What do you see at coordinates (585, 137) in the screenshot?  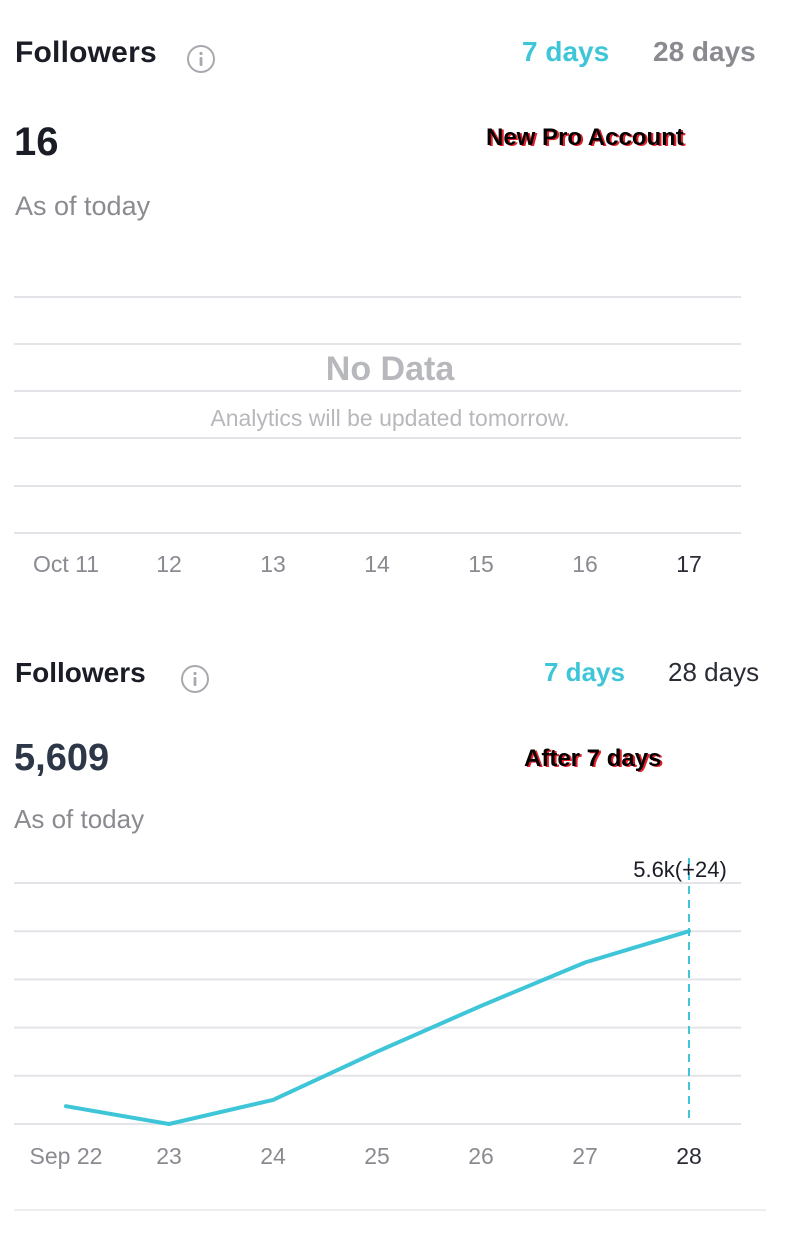 I see `caption-badge: New Pro Account` at bounding box center [585, 137].